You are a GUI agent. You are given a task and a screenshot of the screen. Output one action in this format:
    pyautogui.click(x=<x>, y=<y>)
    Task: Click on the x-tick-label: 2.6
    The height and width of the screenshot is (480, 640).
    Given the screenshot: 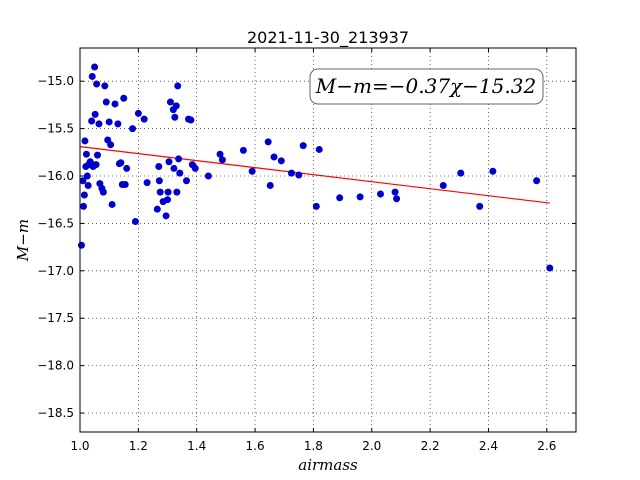 What is the action you would take?
    pyautogui.click(x=546, y=446)
    